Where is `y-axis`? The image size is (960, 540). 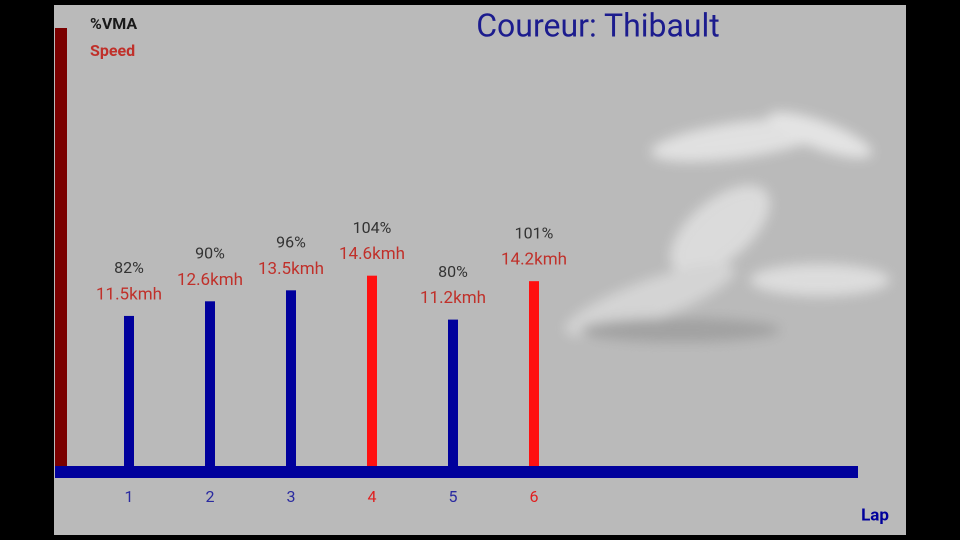
y-axis is located at coordinates (61, 250).